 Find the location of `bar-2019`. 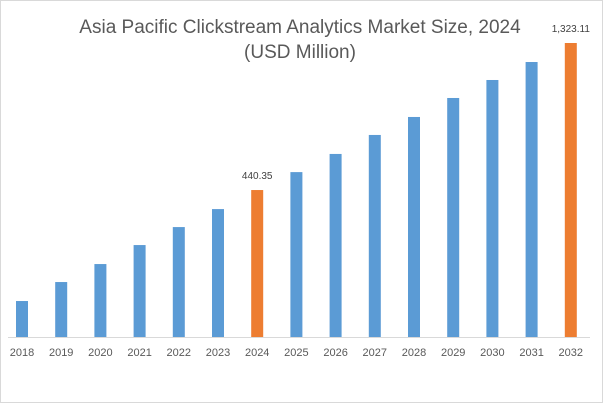

bar-2019 is located at coordinates (61, 309).